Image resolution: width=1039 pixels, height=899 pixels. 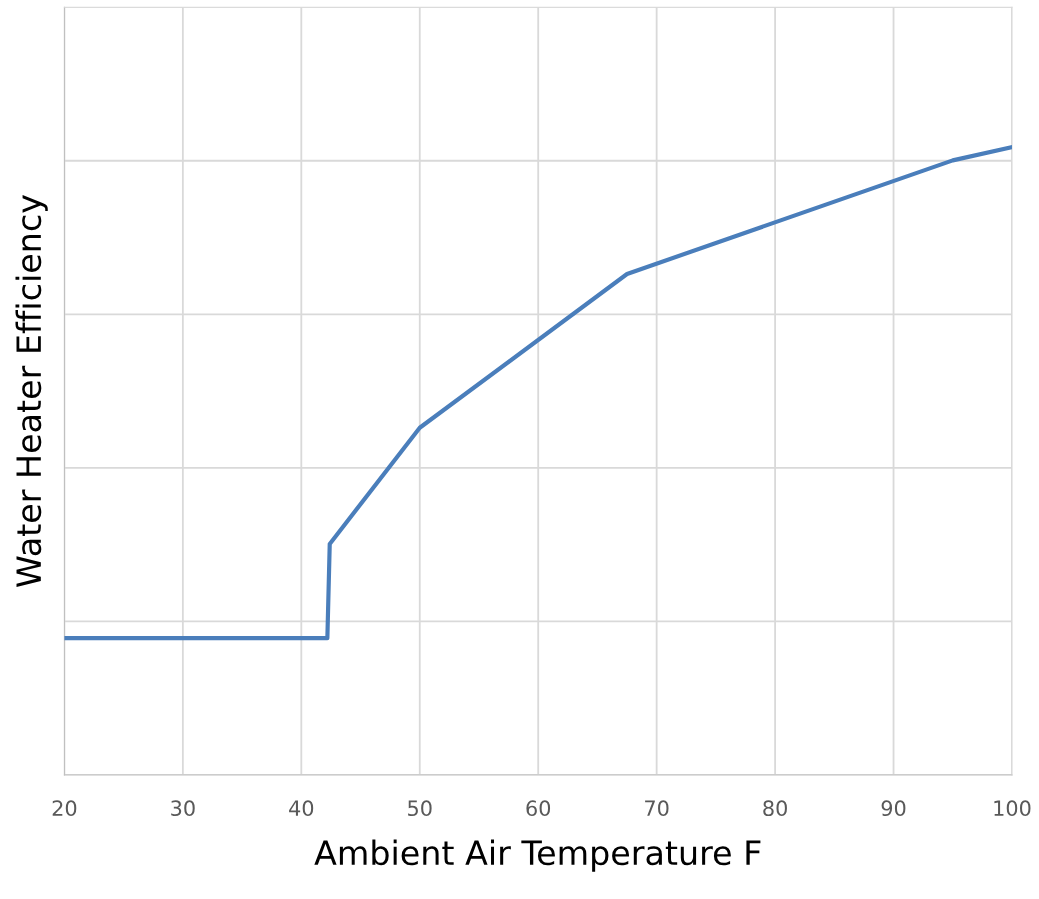 I want to click on x-tick-label: 70, so click(x=657, y=808).